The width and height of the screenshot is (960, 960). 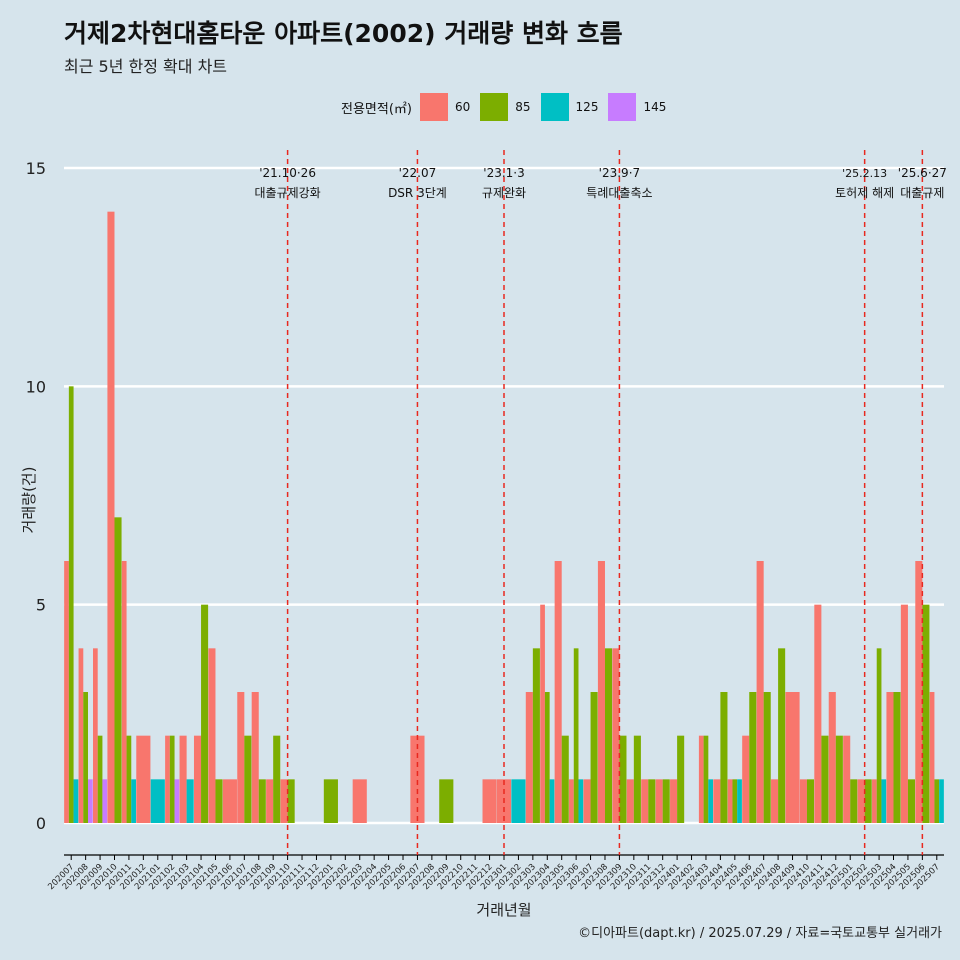 I want to click on event-label-202301: 규제완화, so click(x=504, y=193).